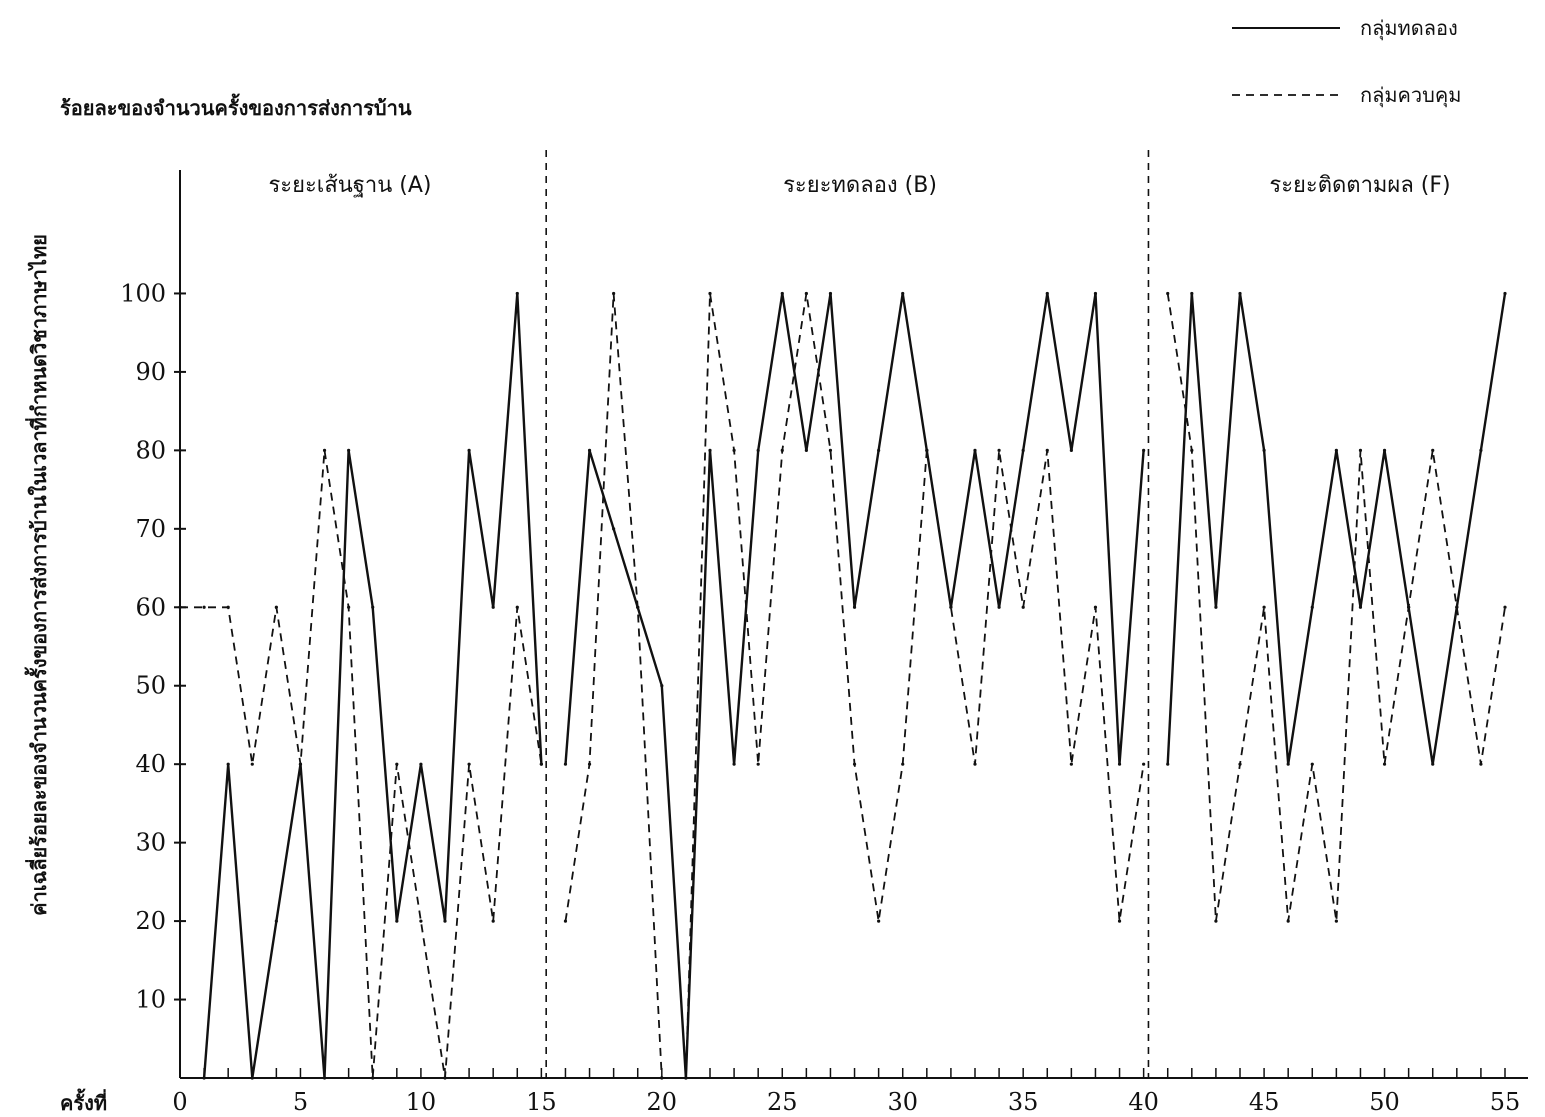  I want to click on y-tick-label: 50, so click(150, 686).